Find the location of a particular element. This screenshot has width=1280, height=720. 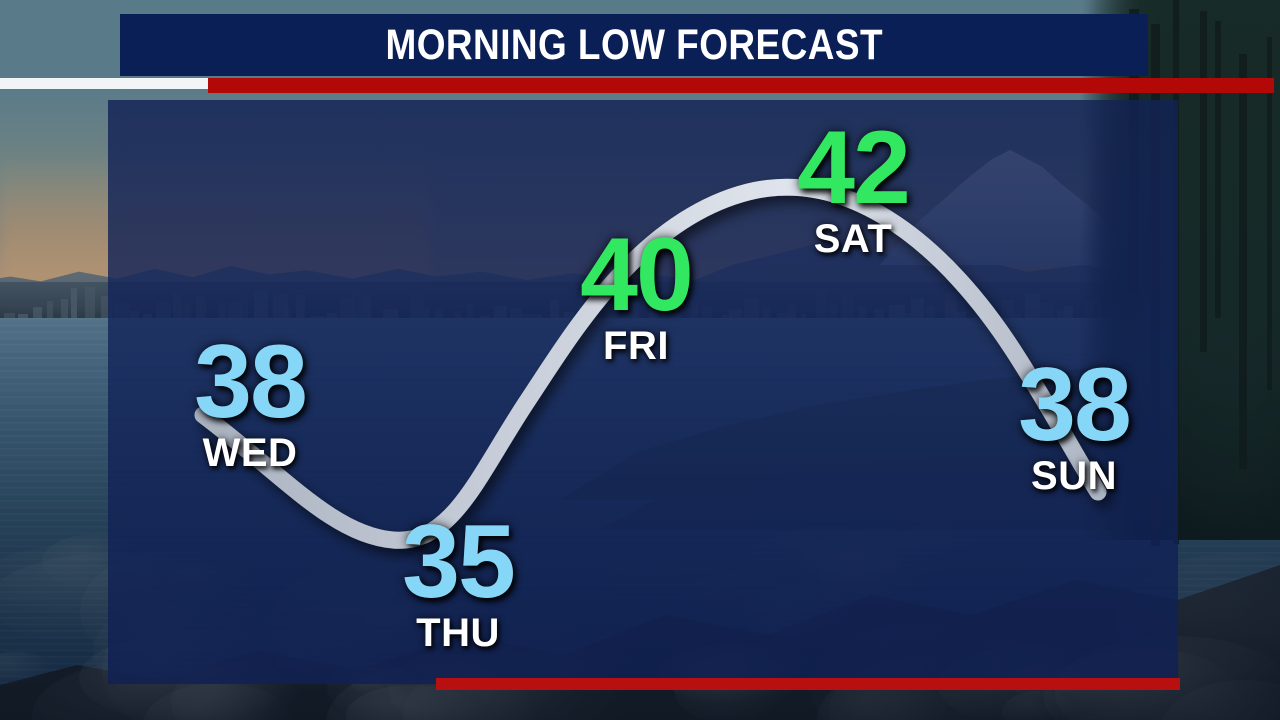

temp-value-sun: 38 is located at coordinates (1075, 405).